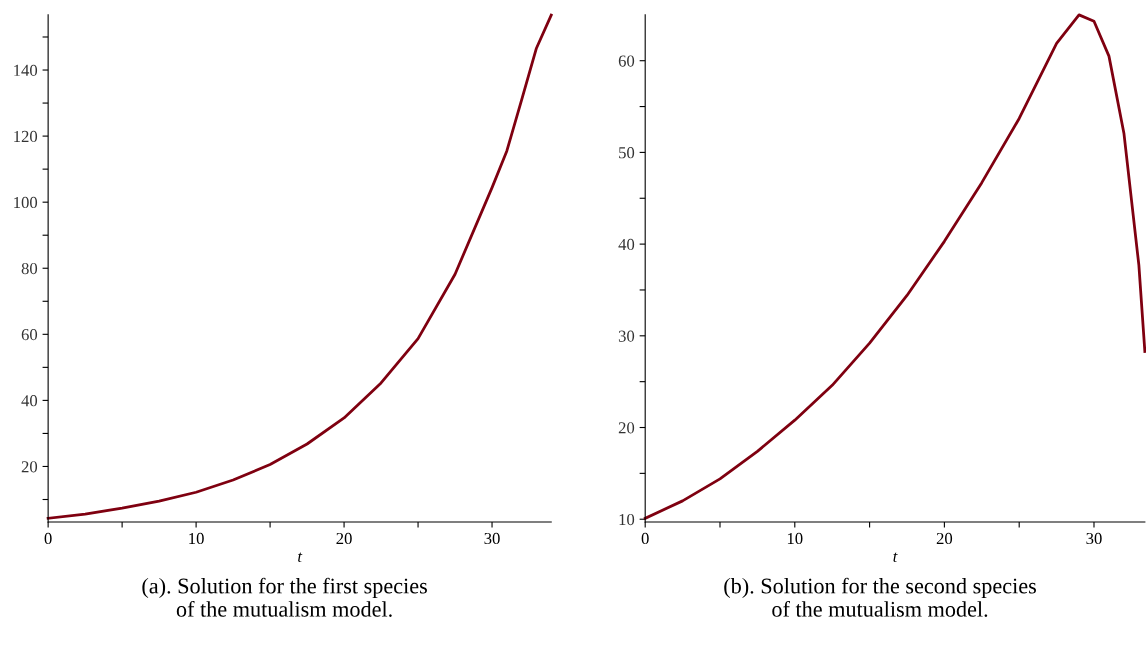  I want to click on text: (b). Solution for the second species of the mutualism model., so click(880, 597).